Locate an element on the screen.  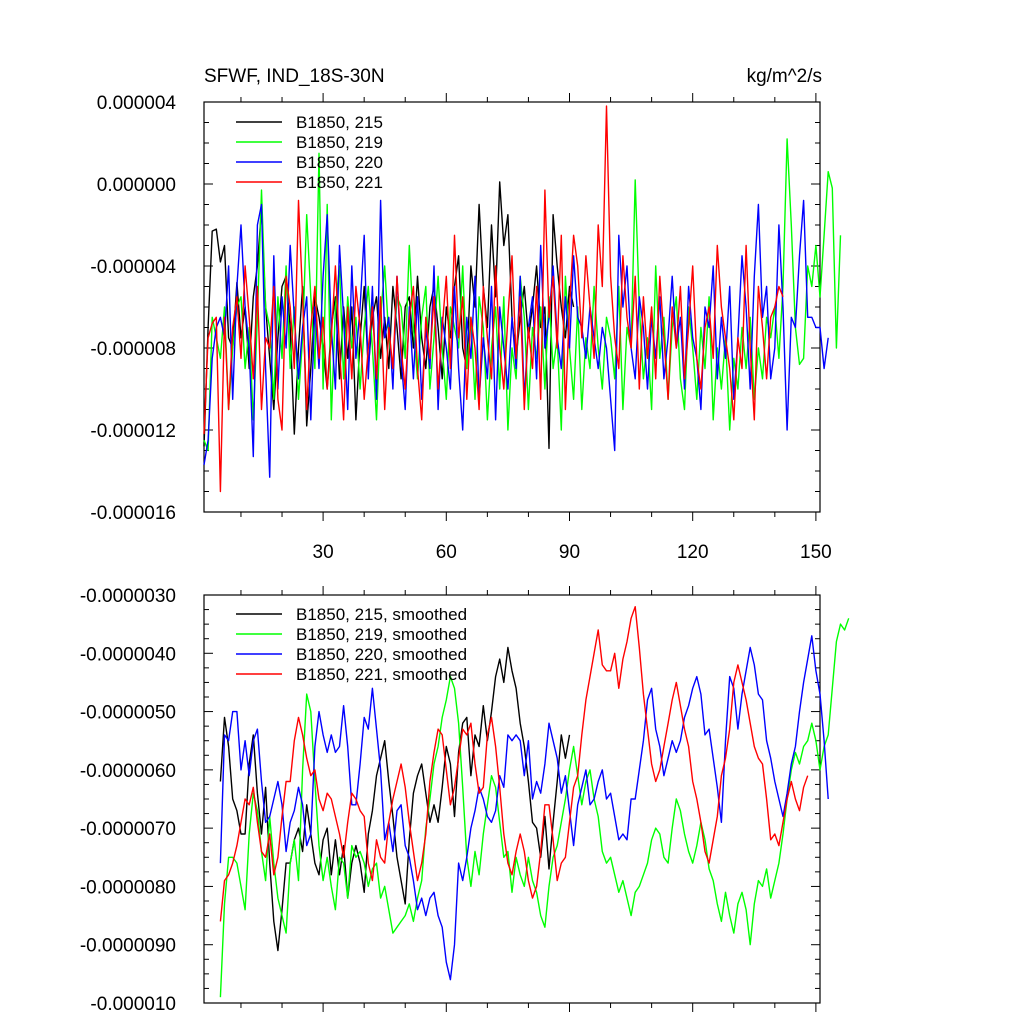
legend-label: B1850, 220, smoothed is located at coordinates (381, 654).